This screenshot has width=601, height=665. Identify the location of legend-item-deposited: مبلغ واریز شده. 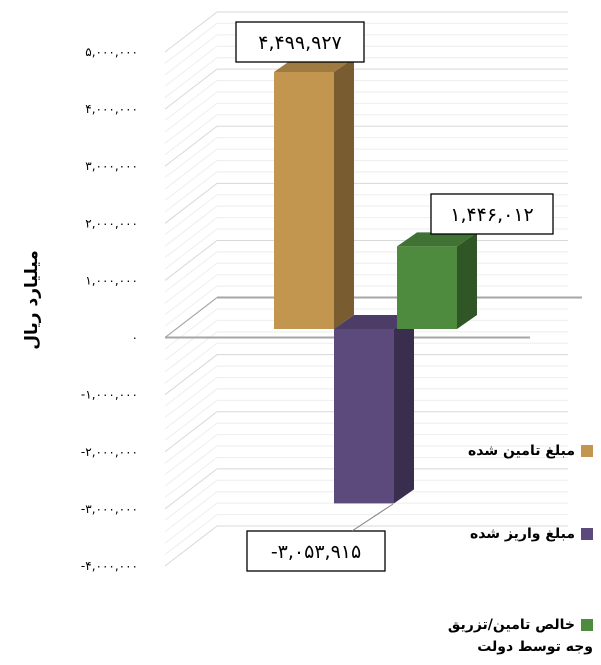
(531, 534).